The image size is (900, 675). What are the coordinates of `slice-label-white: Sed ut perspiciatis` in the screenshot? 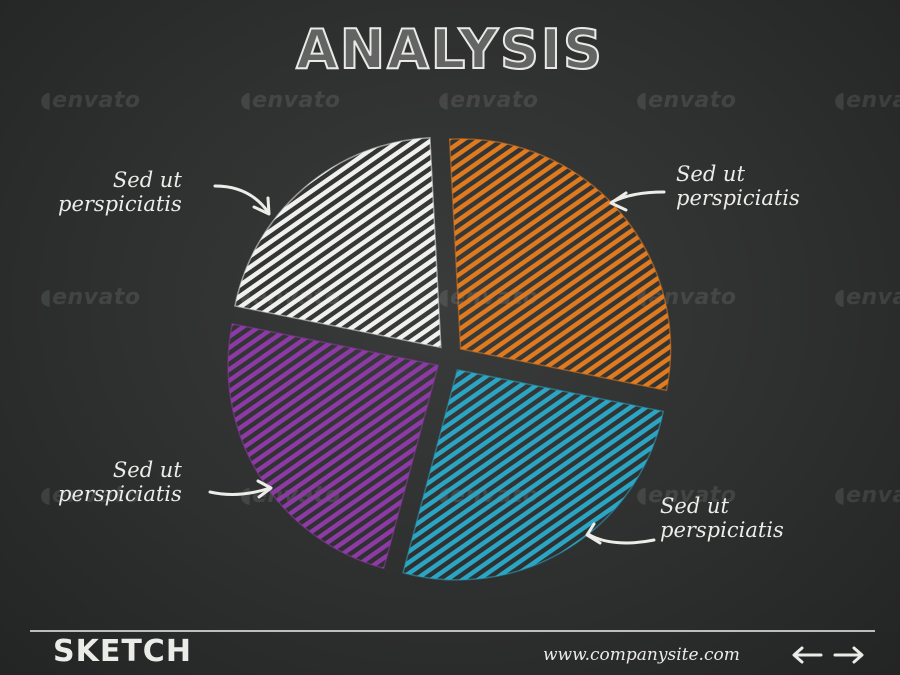 It's located at (120, 192).